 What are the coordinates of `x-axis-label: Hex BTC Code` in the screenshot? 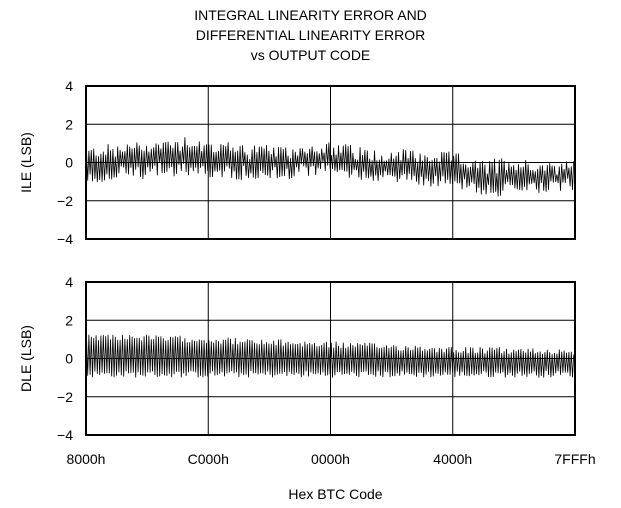 It's located at (335, 494).